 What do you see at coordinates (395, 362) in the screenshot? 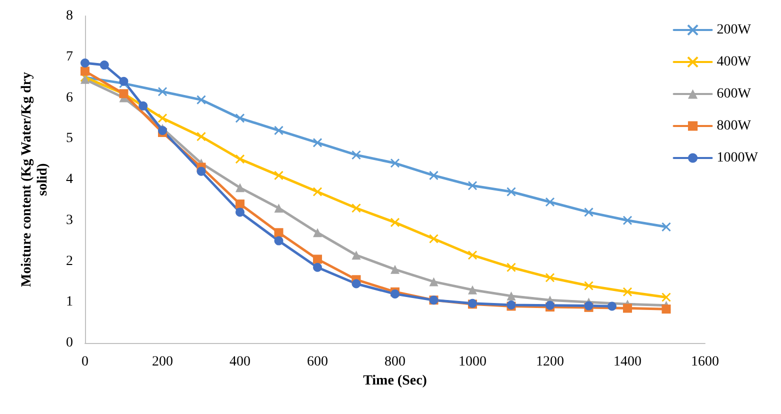
I see `x-tick-label: 800` at bounding box center [395, 362].